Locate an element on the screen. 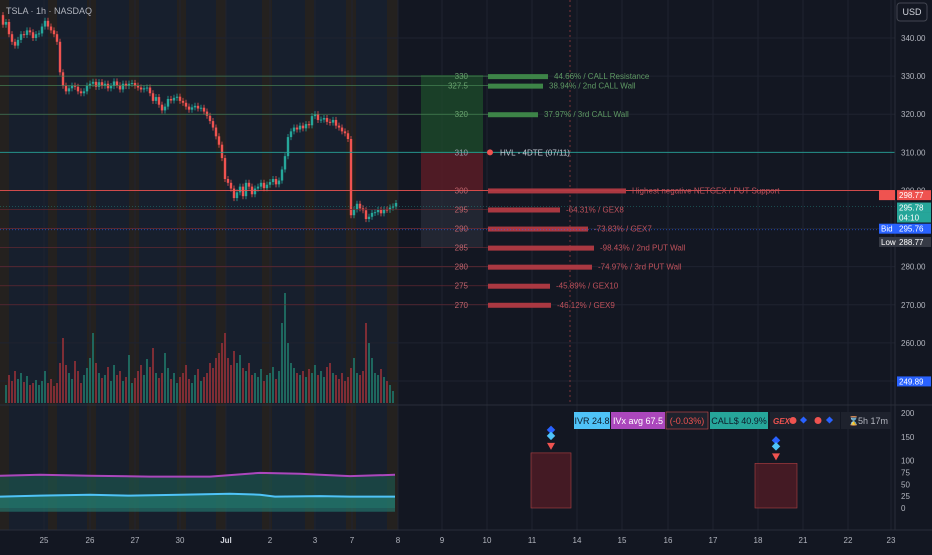  strike-label: 270 is located at coordinates (462, 305).